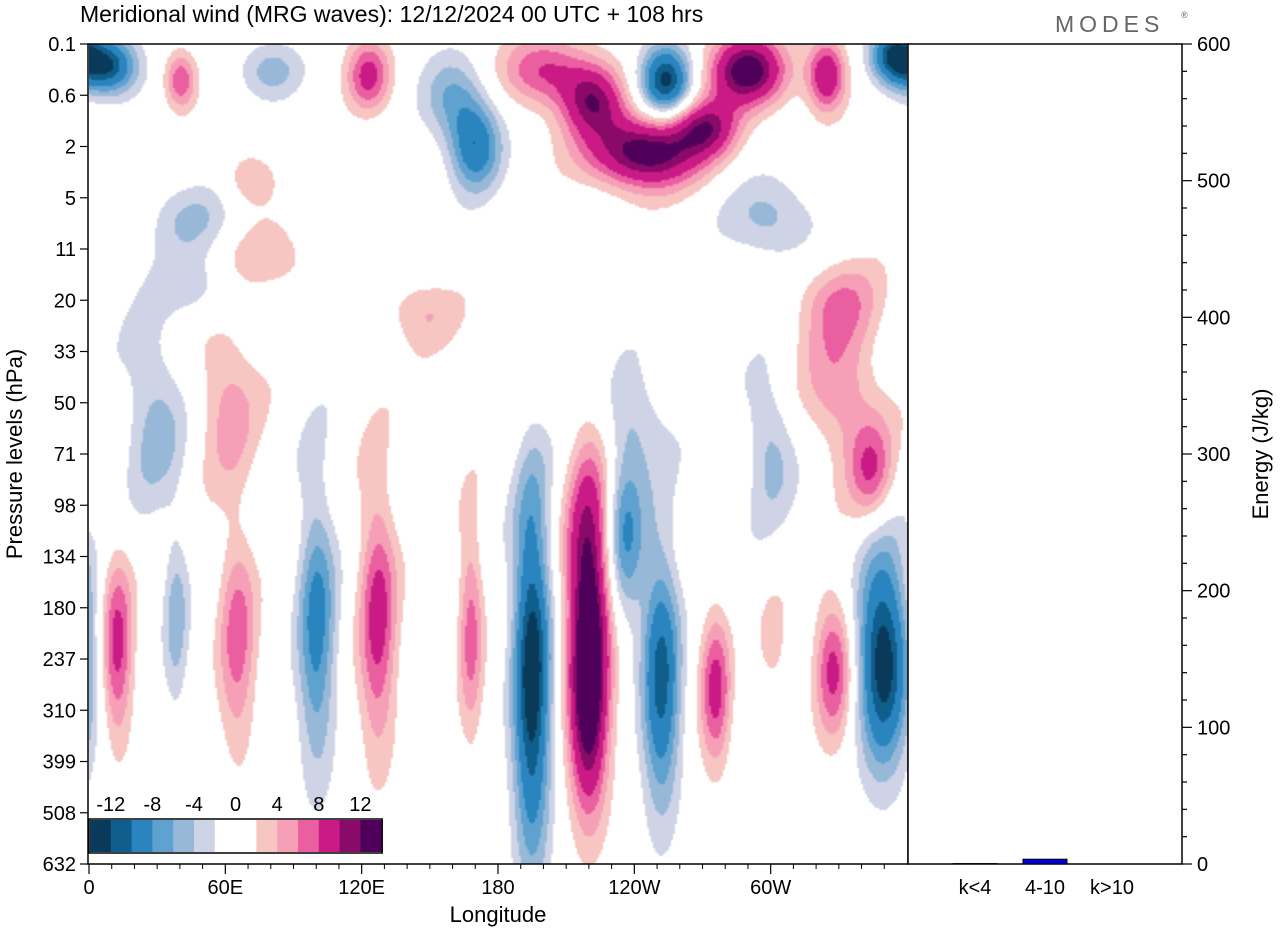  I want to click on x-axis-label: Longitude, so click(498, 914).